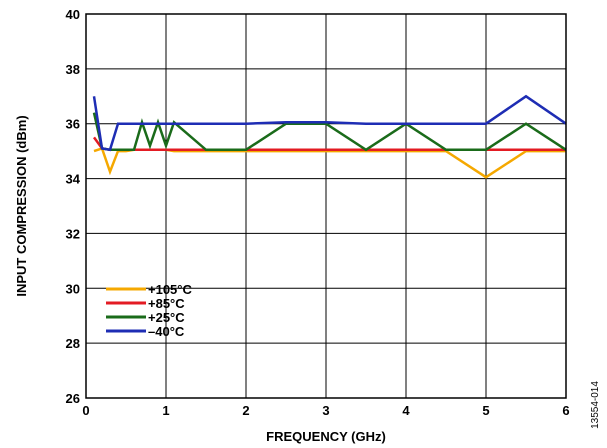 This screenshot has width=607, height=448. Describe the element at coordinates (166, 317) in the screenshot. I see `legend-label: +25°C` at that location.